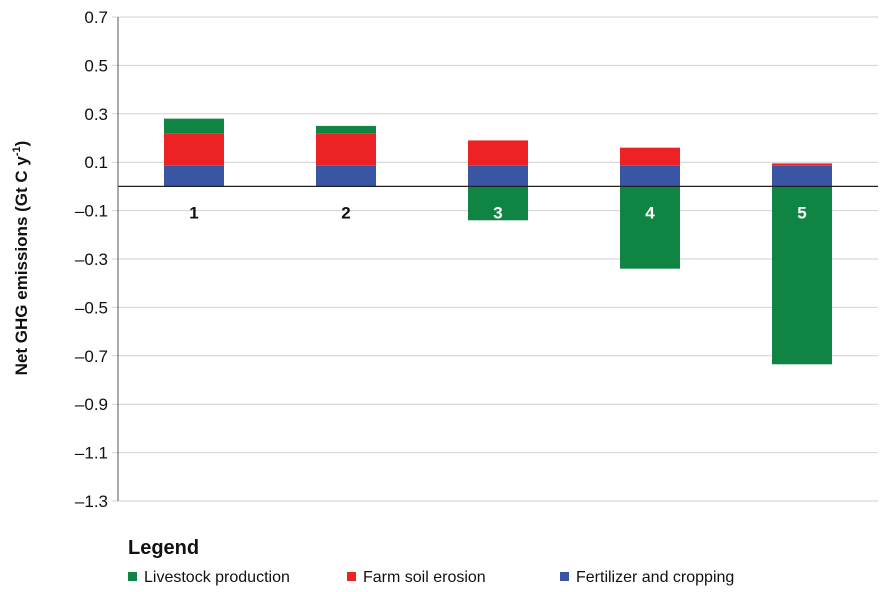 The width and height of the screenshot is (882, 592). What do you see at coordinates (91, 501) in the screenshot?
I see `y-tick-label: –1.3` at bounding box center [91, 501].